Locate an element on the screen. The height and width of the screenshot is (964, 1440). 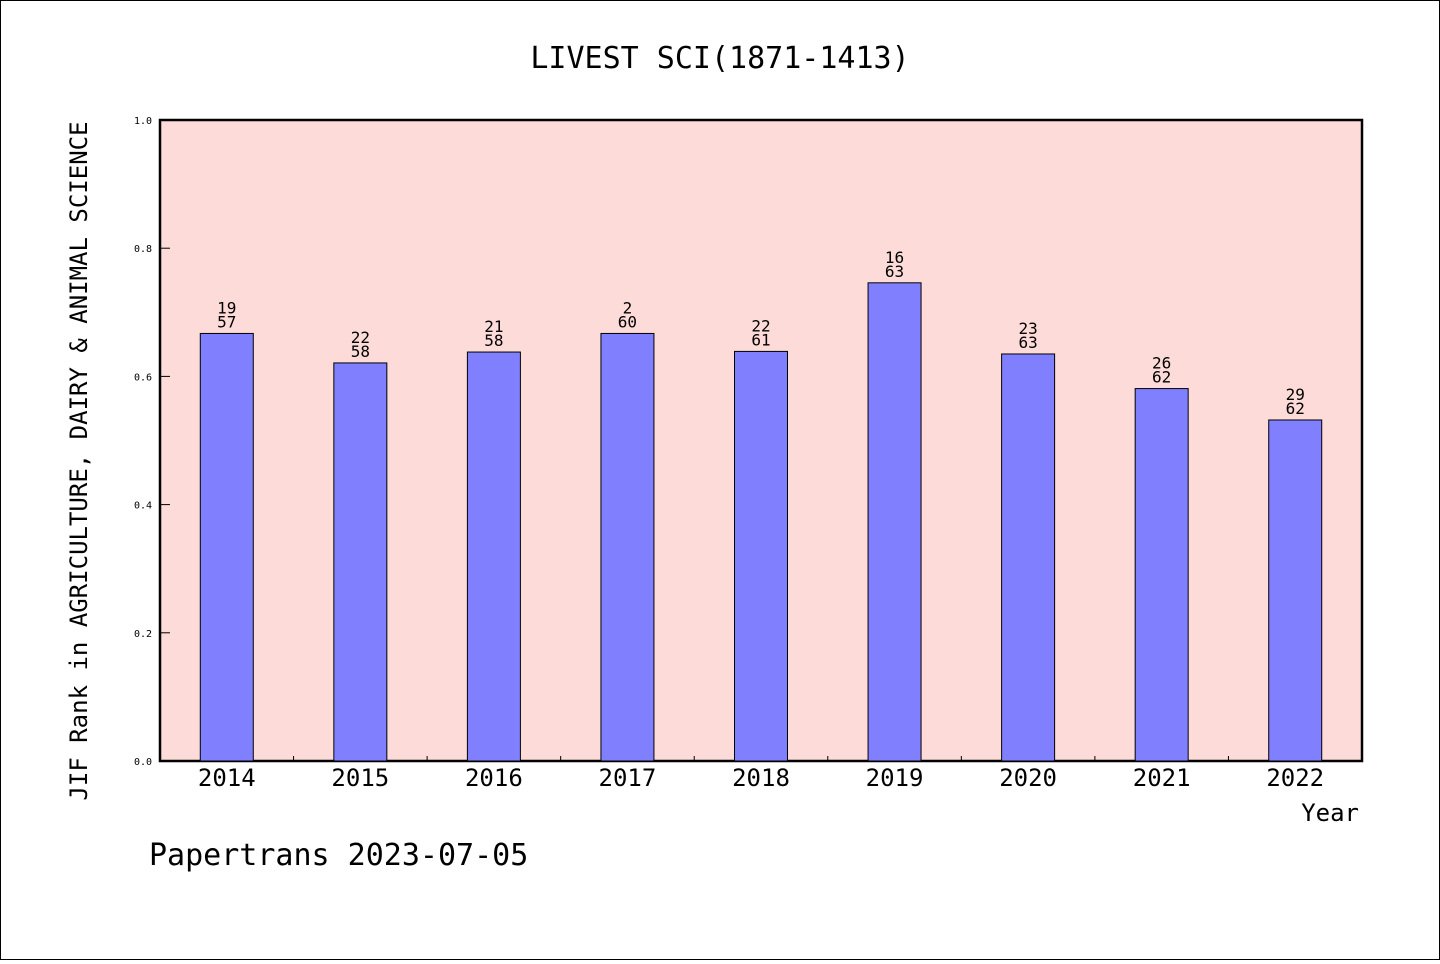
bar-rank-label: 26 is located at coordinates (1161, 363).